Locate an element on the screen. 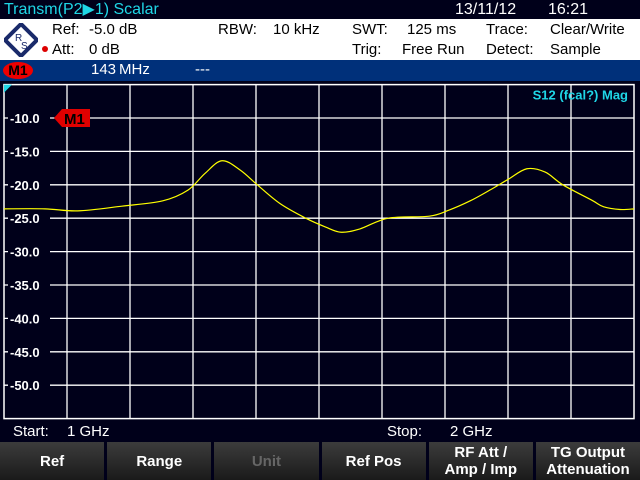  y-tick-label: -10.0 is located at coordinates (25, 118).